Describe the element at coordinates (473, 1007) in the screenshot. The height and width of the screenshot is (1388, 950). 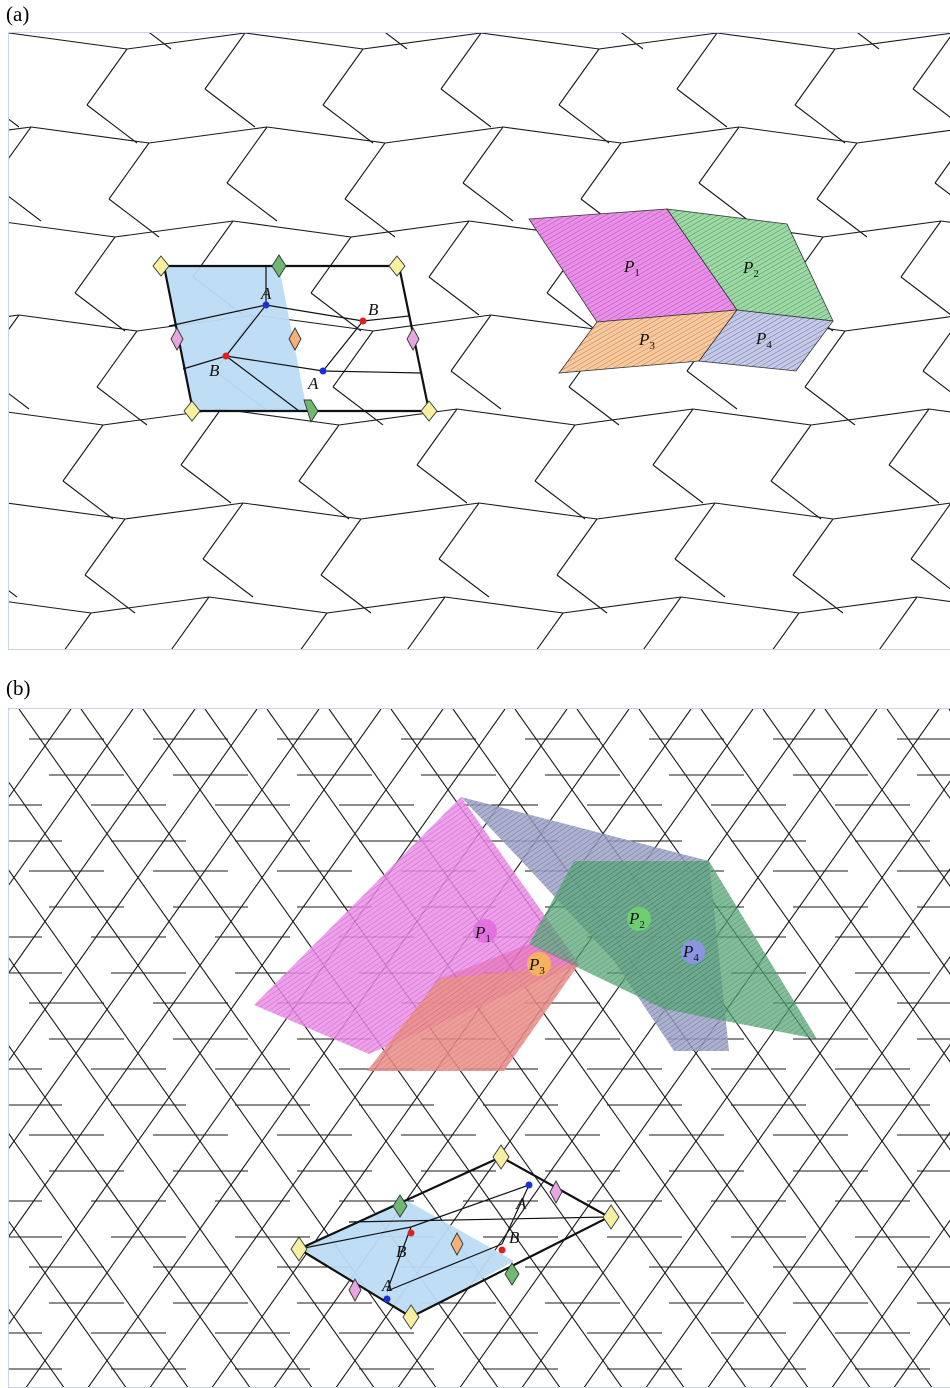
I see `piece-p1-overlap` at that location.